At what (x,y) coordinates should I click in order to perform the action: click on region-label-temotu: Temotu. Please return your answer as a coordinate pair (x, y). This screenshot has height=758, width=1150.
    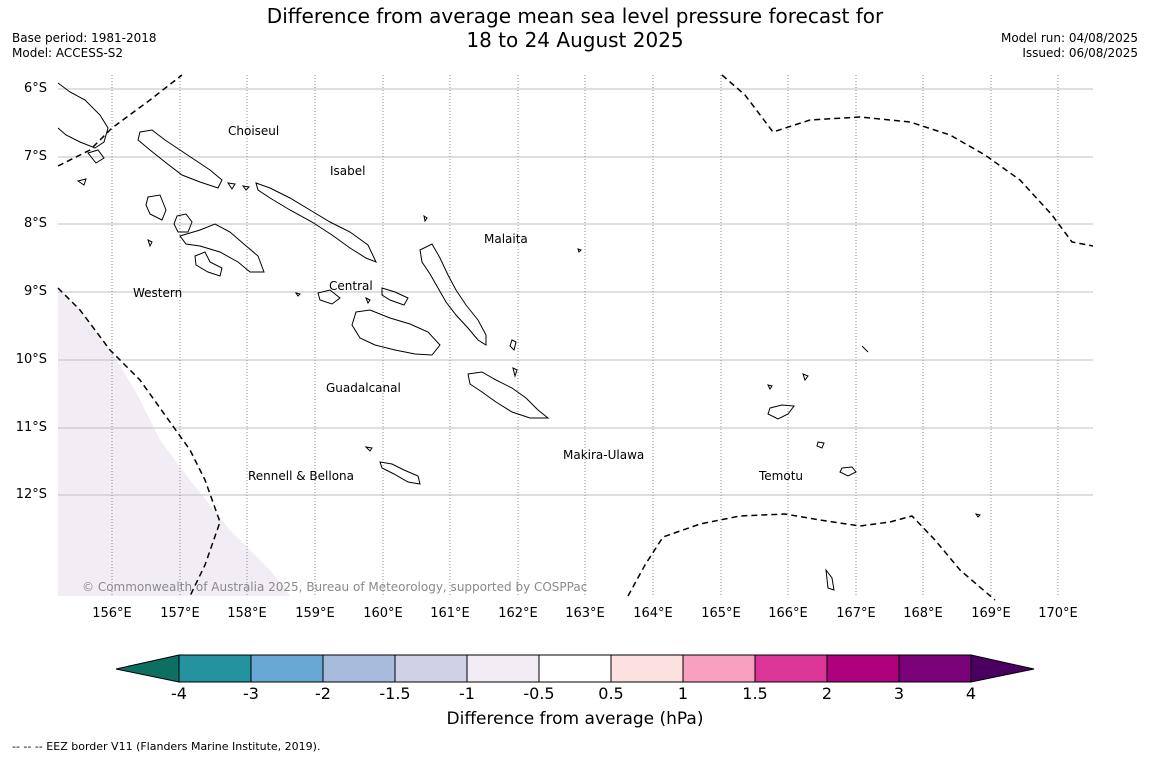
    Looking at the image, I should click on (781, 476).